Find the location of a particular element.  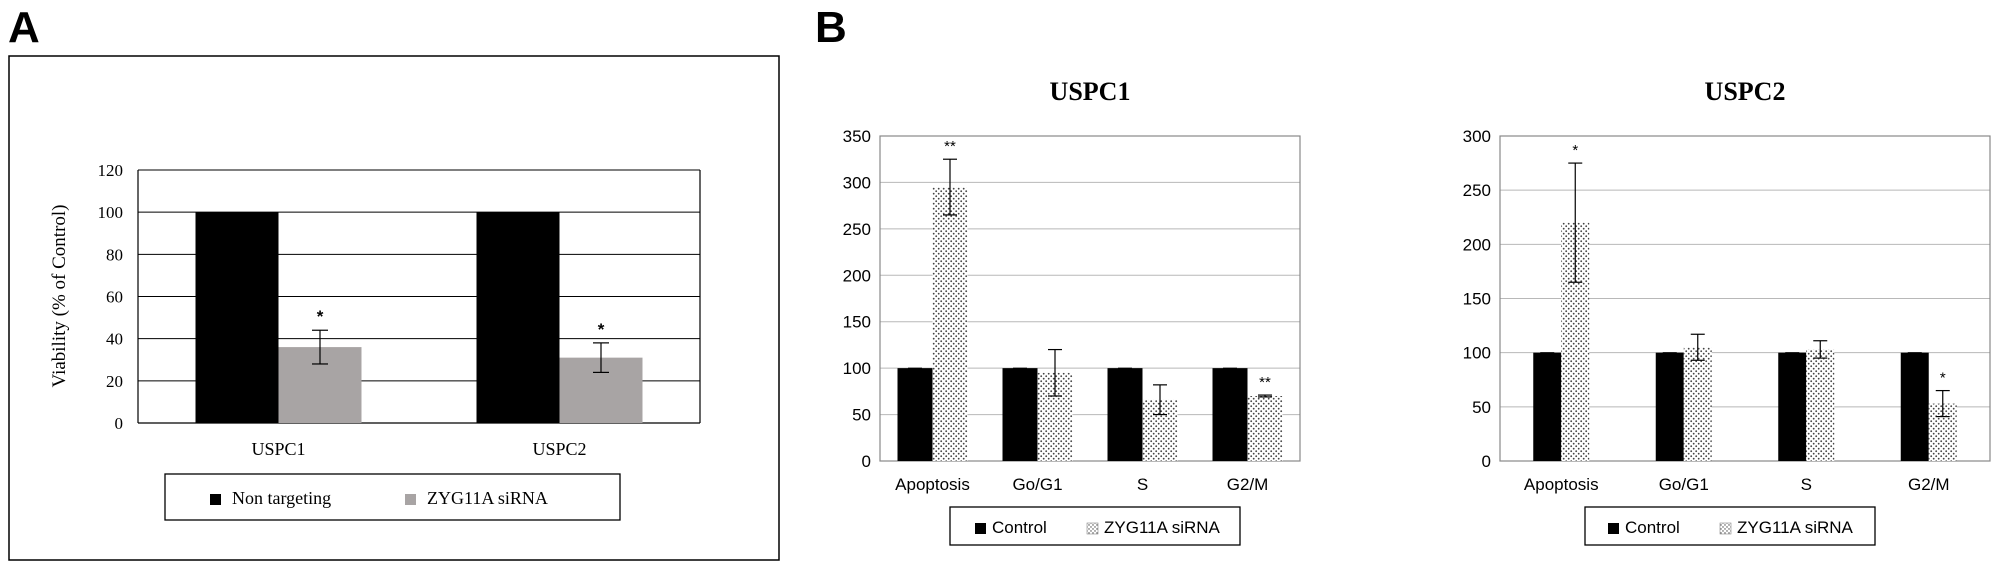

y-tick-label: 40 is located at coordinates (114, 339).